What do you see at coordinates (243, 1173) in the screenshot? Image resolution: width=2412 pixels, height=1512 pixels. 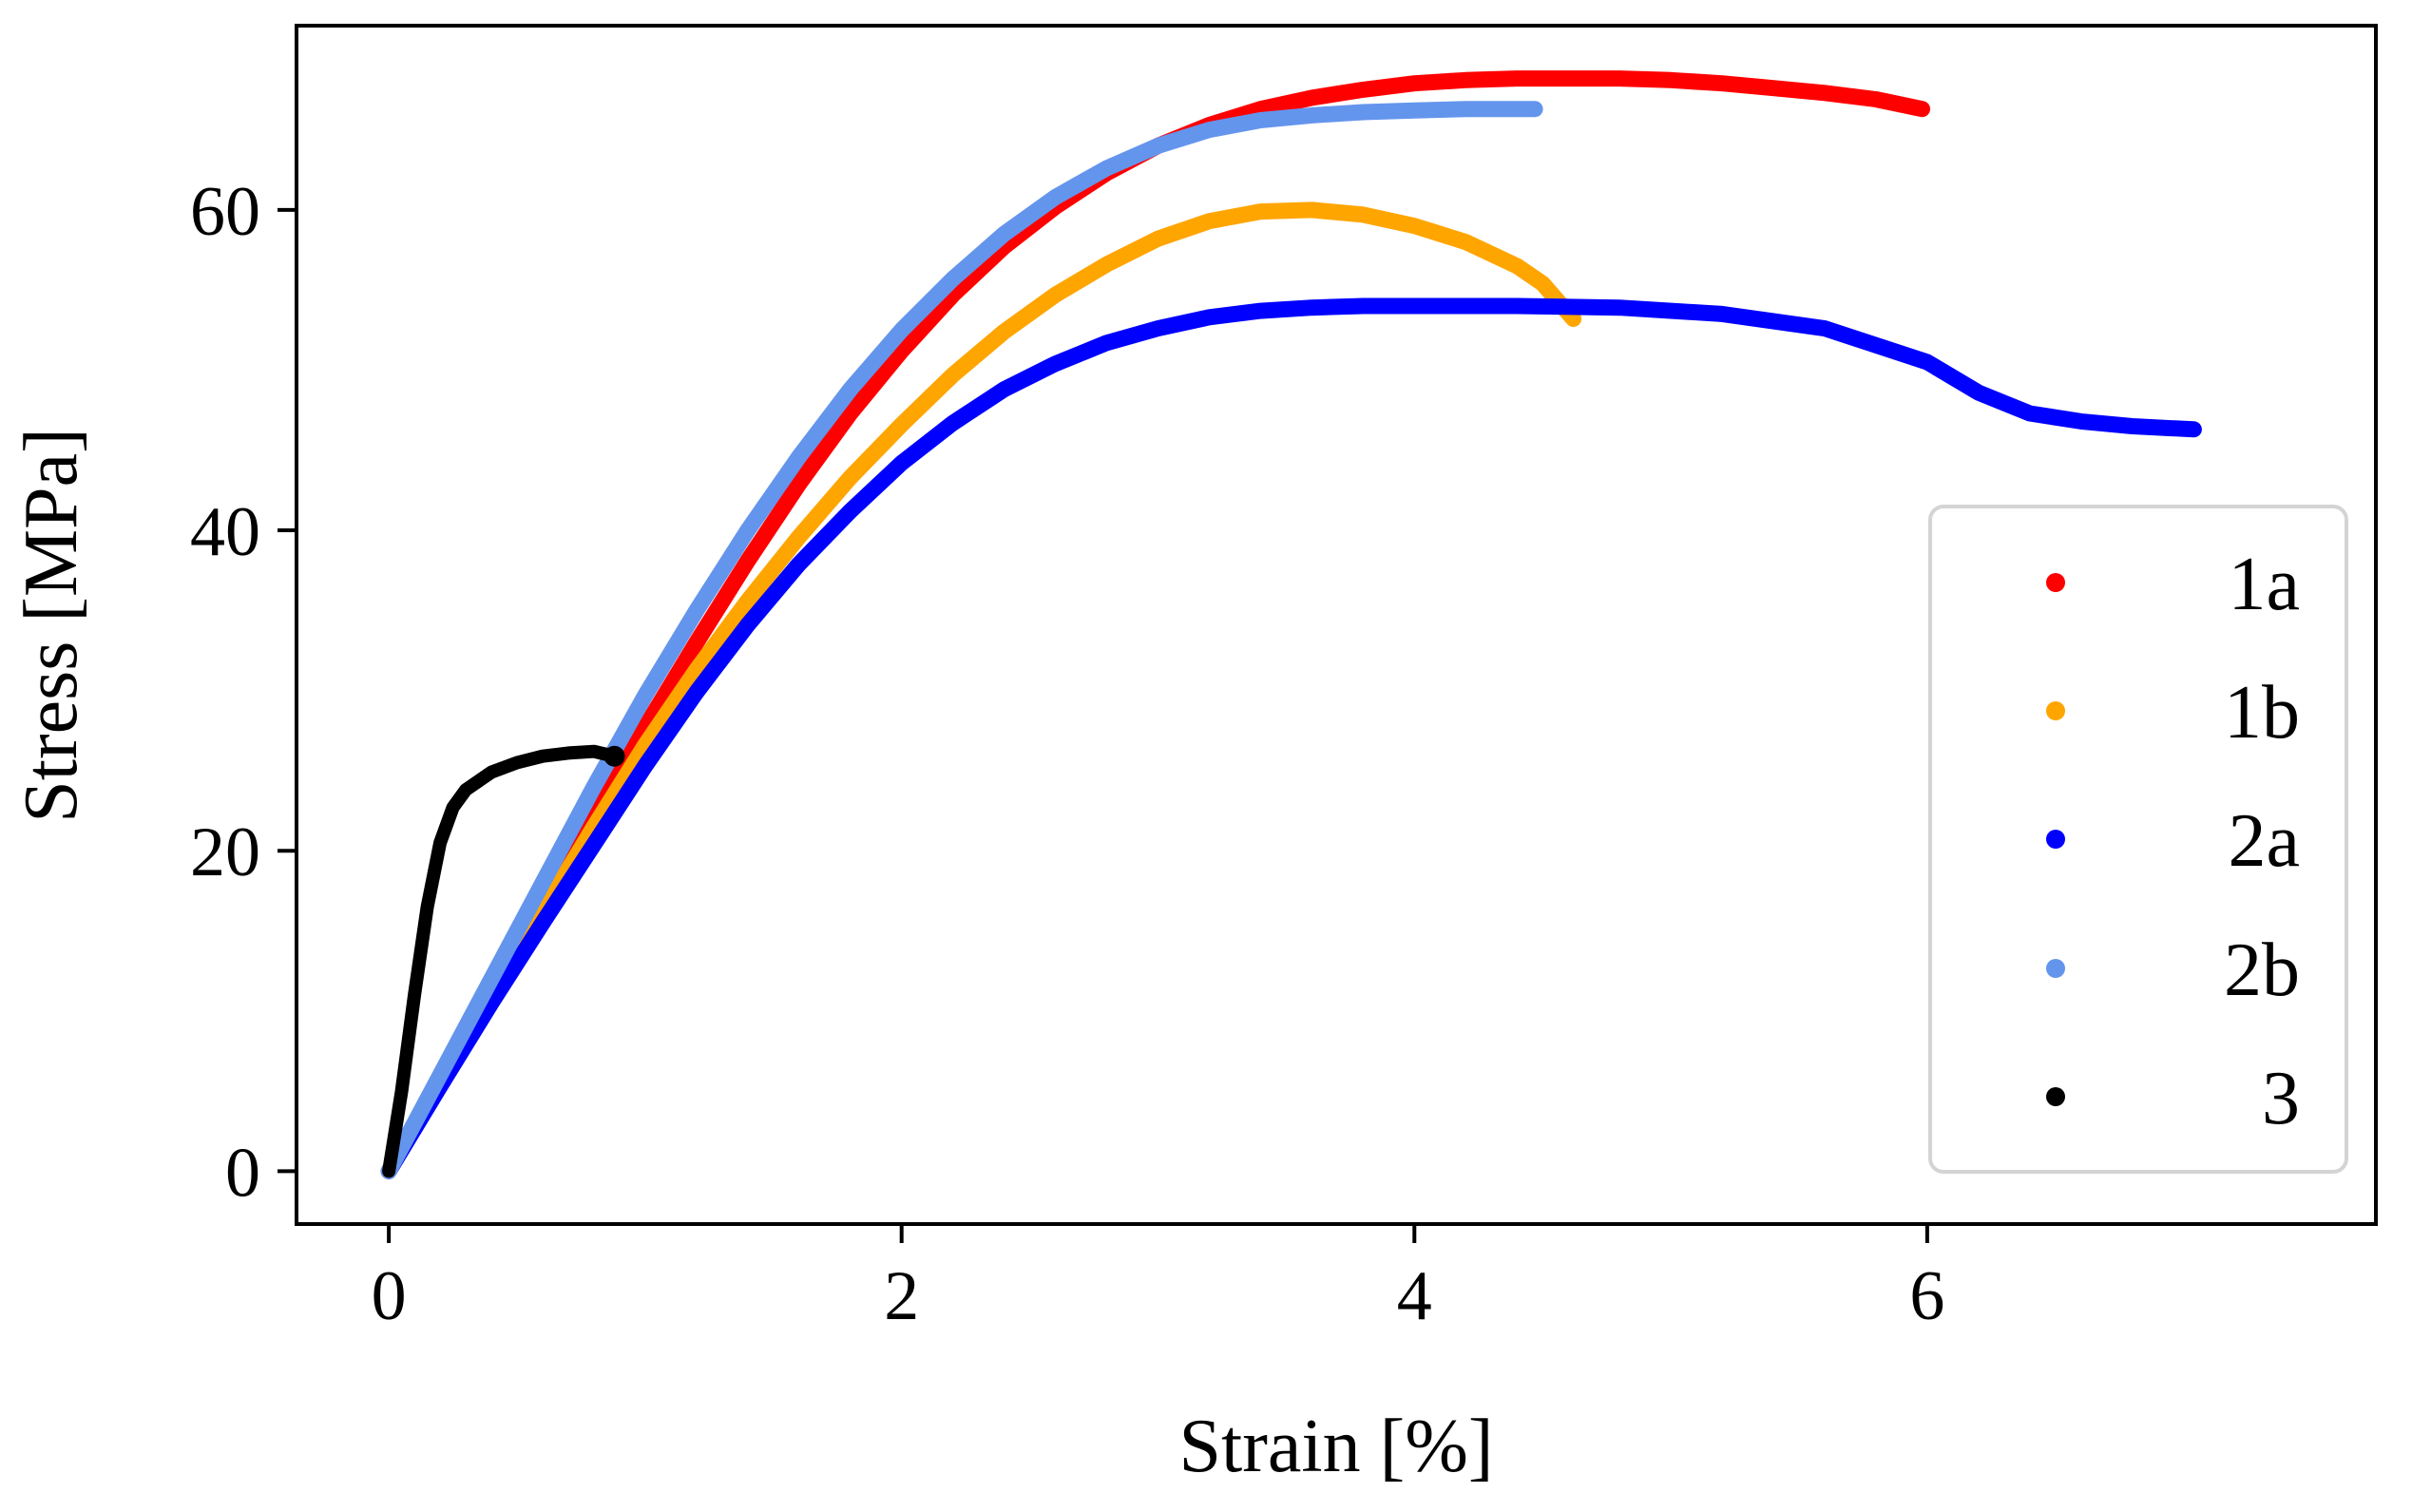 I see `y-tick-label: 0` at bounding box center [243, 1173].